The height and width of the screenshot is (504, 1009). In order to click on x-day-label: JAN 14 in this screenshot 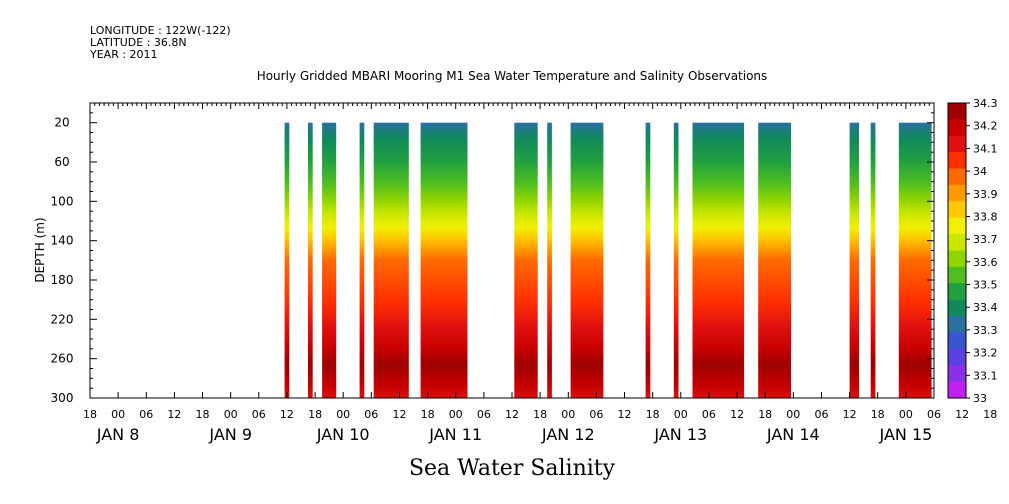, I will do `click(793, 434)`.